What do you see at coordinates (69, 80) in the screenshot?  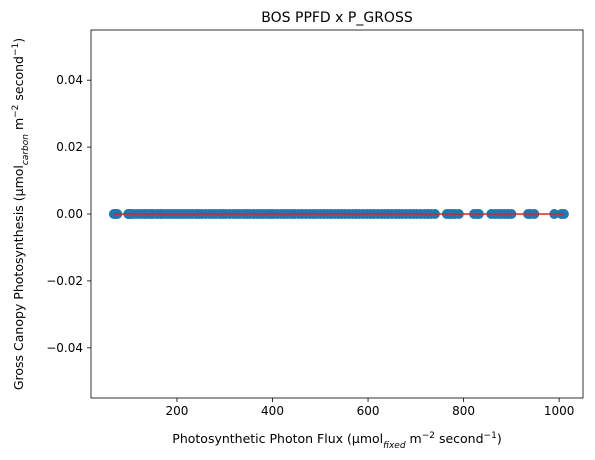 I see `y-tick-label: 0.04` at bounding box center [69, 80].